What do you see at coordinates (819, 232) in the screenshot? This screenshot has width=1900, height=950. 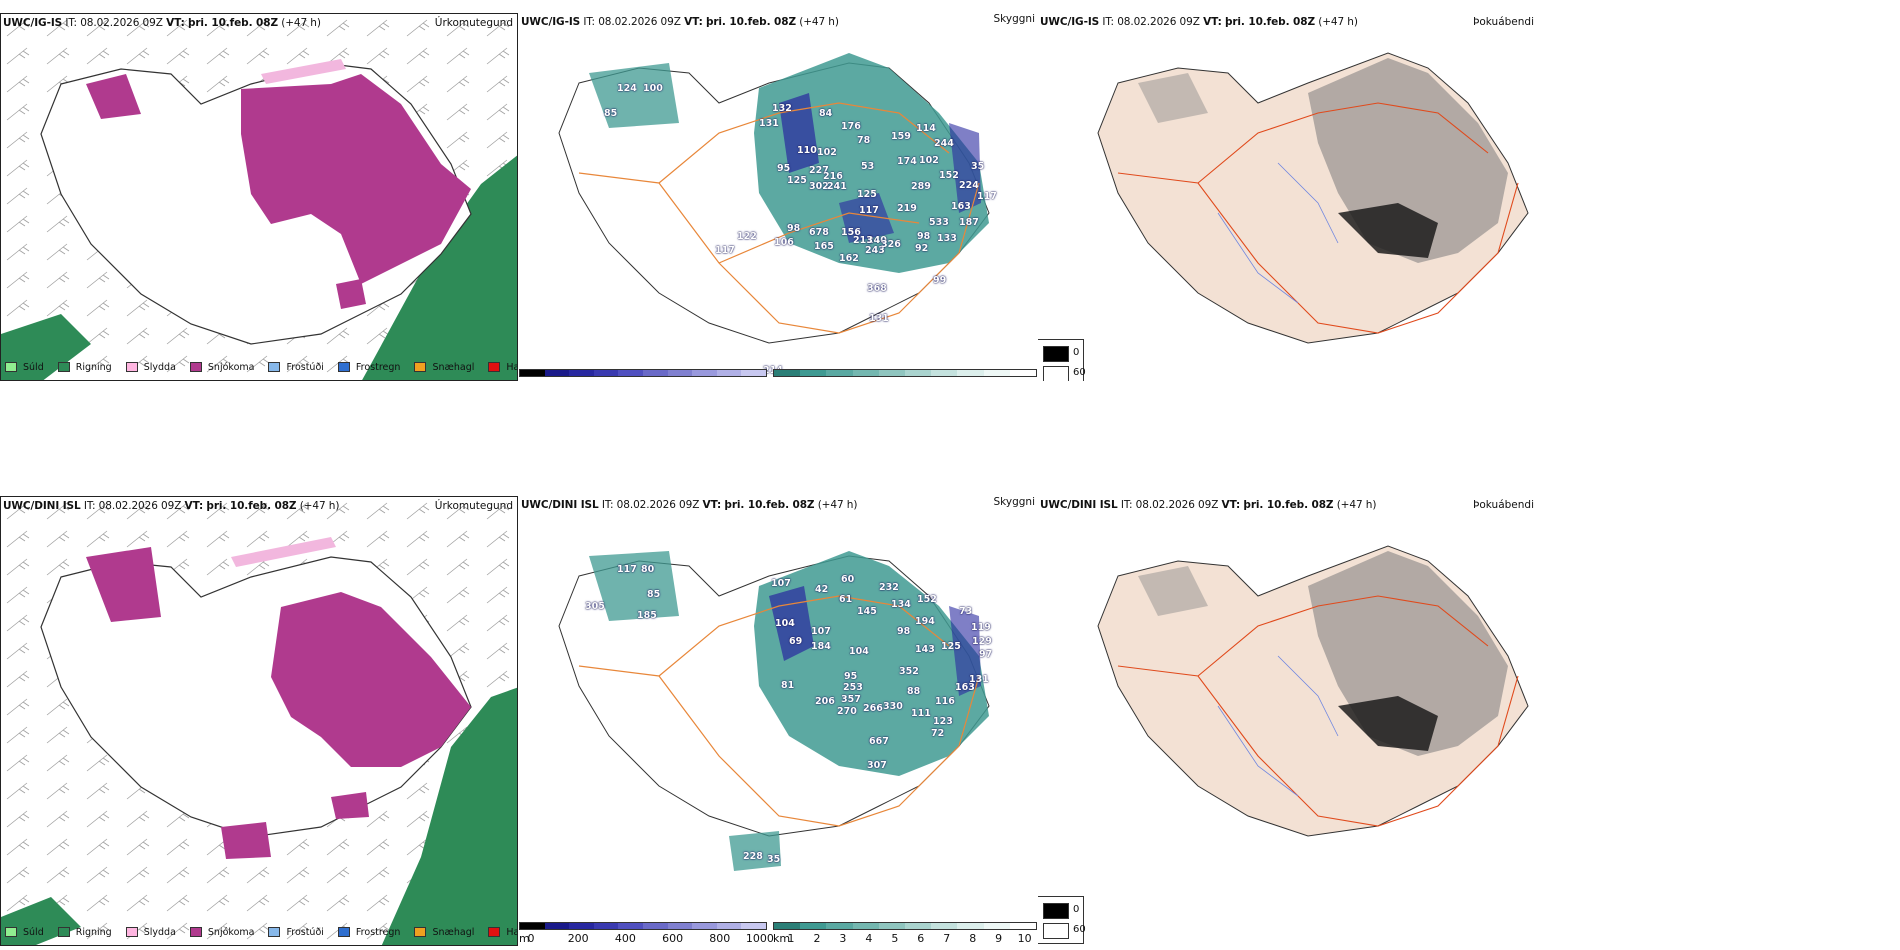 I see `value-label: 678` at bounding box center [819, 232].